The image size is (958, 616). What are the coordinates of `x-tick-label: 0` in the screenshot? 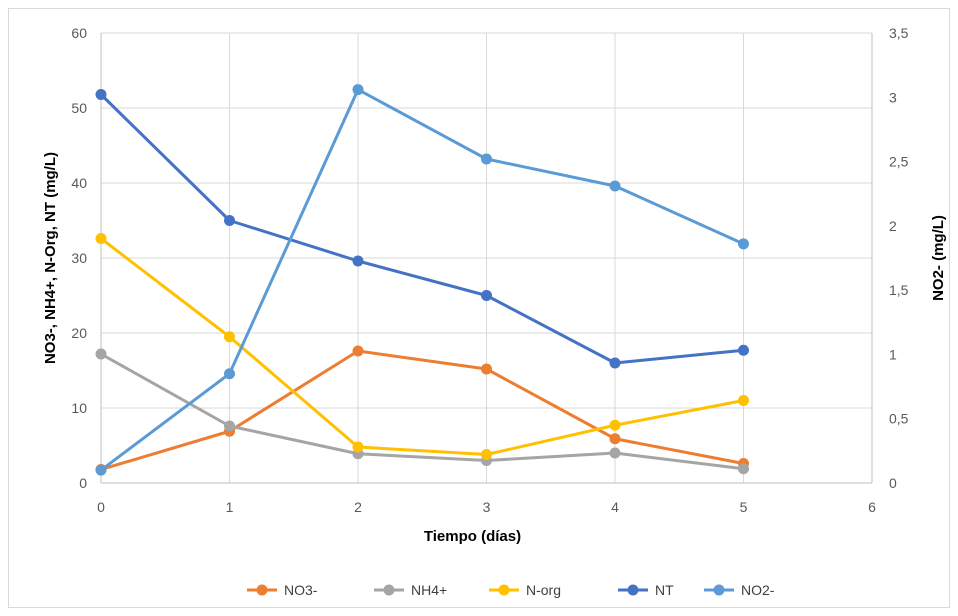 It's located at (101, 507).